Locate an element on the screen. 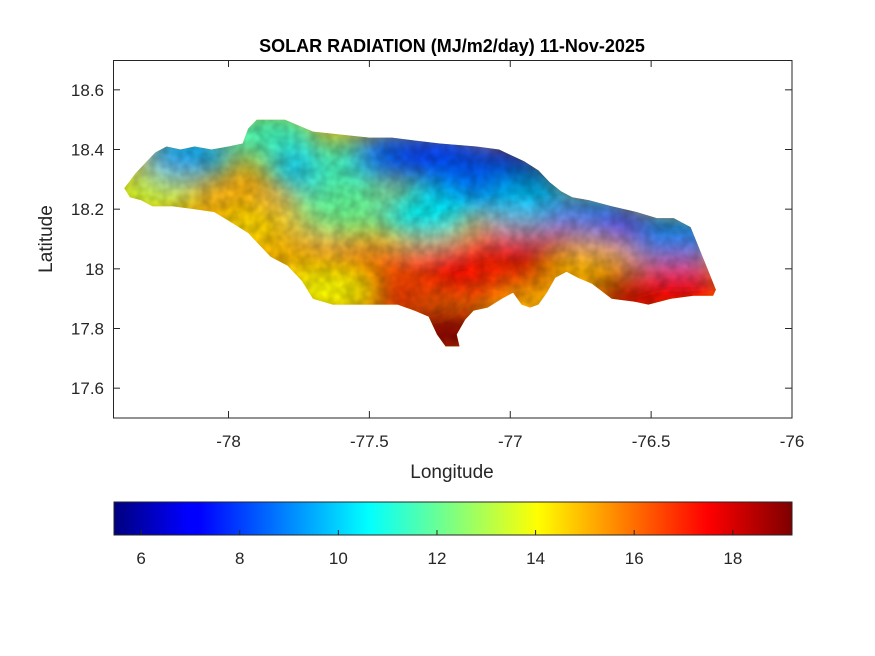  y-tick-label: 17.6 is located at coordinates (87, 388).